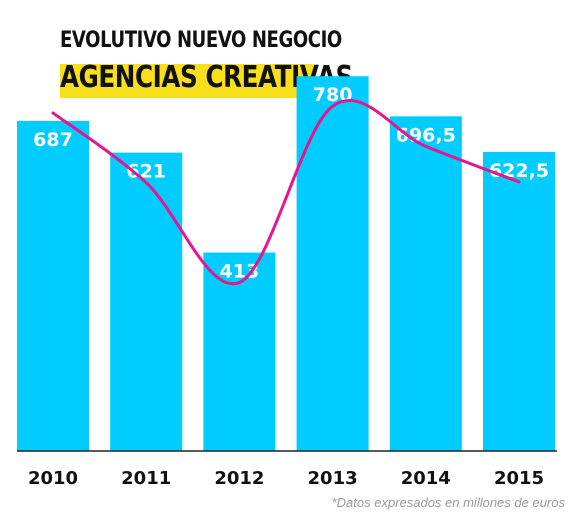 The image size is (577, 524). Describe the element at coordinates (332, 263) in the screenshot. I see `bar-2013` at that location.